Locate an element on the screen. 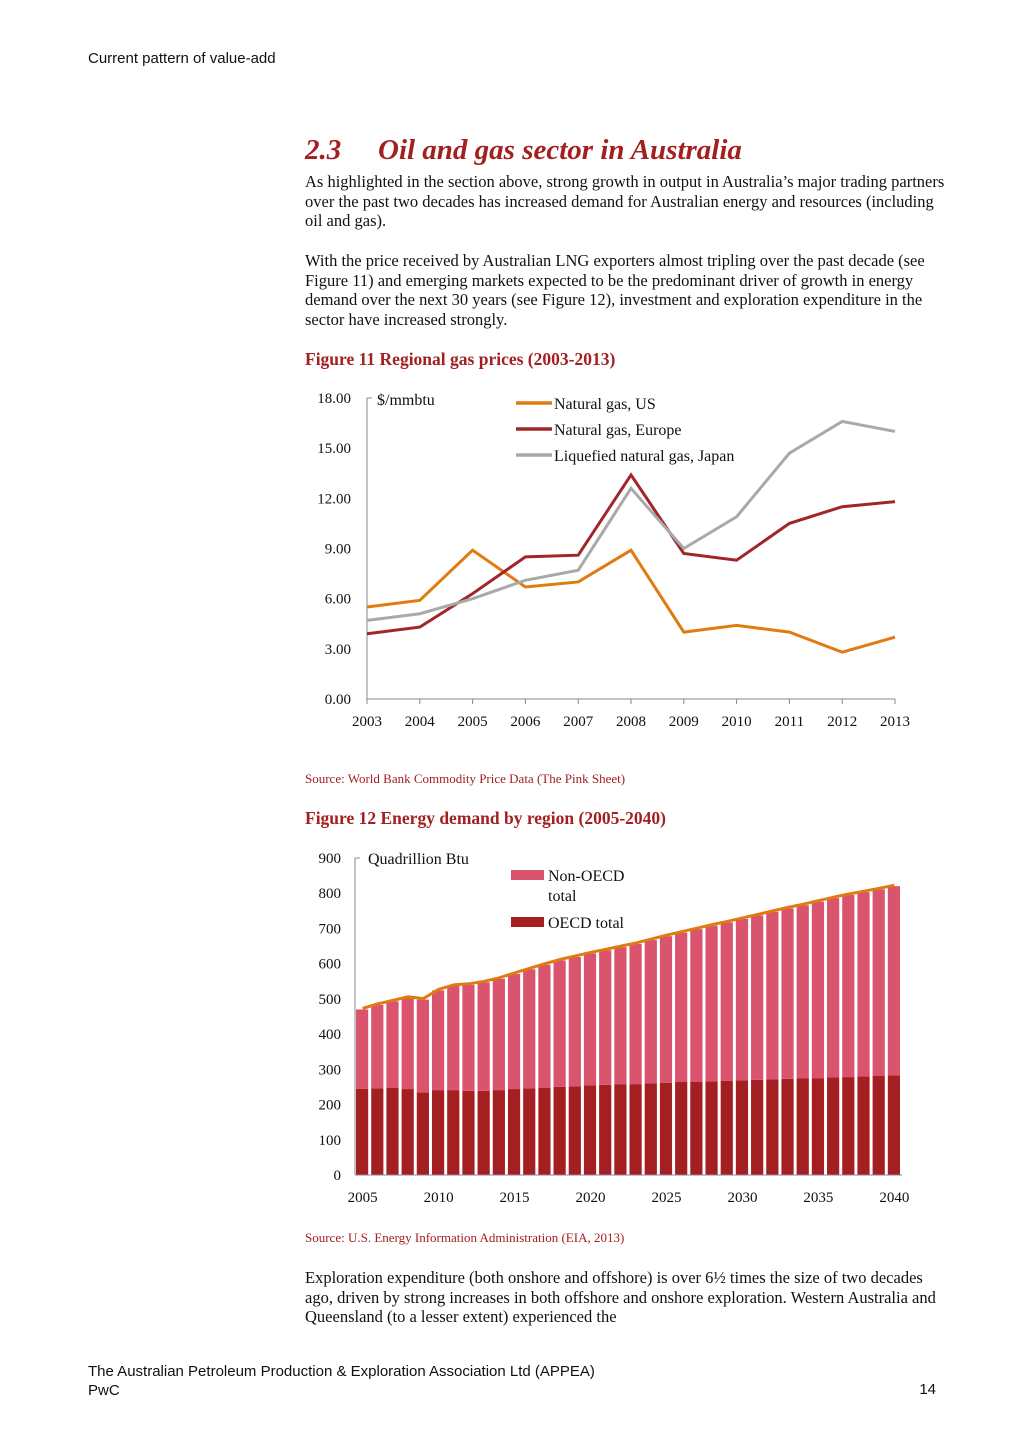 The width and height of the screenshot is (1024, 1449). x-tick-label: 2005 is located at coordinates (473, 722).